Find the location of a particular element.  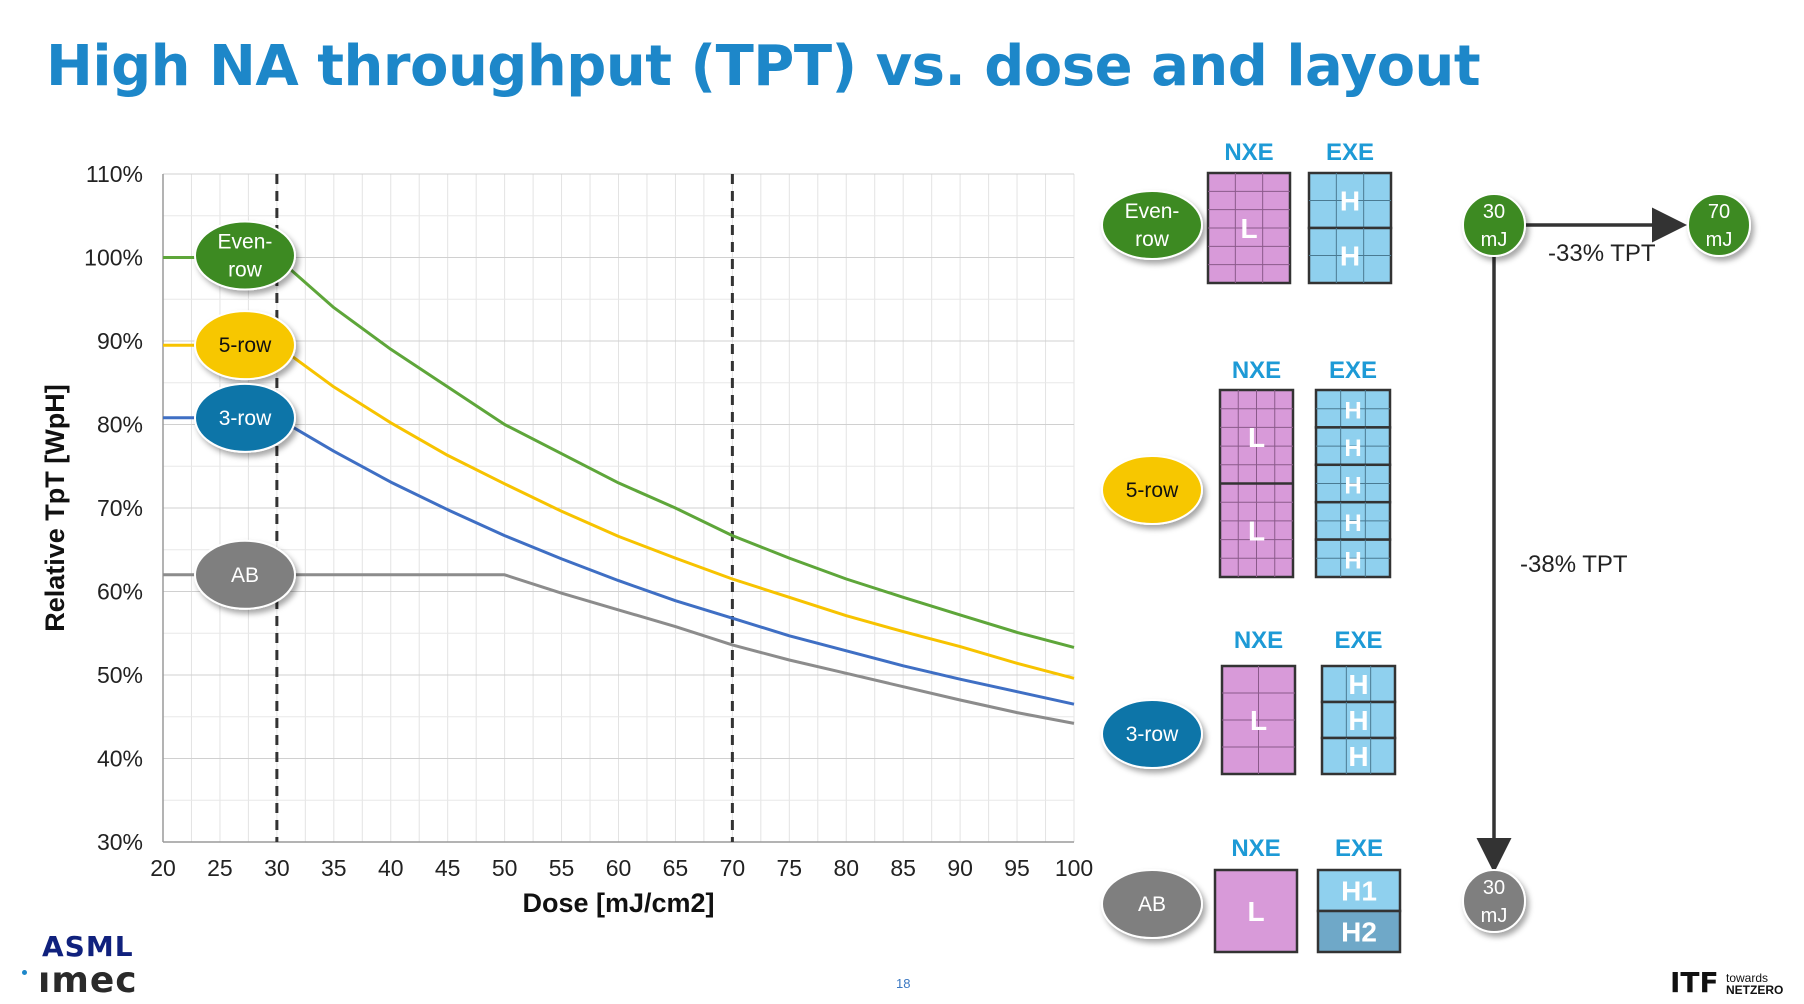

dose-70mj-label: 70 mJ is located at coordinates (1719, 226).